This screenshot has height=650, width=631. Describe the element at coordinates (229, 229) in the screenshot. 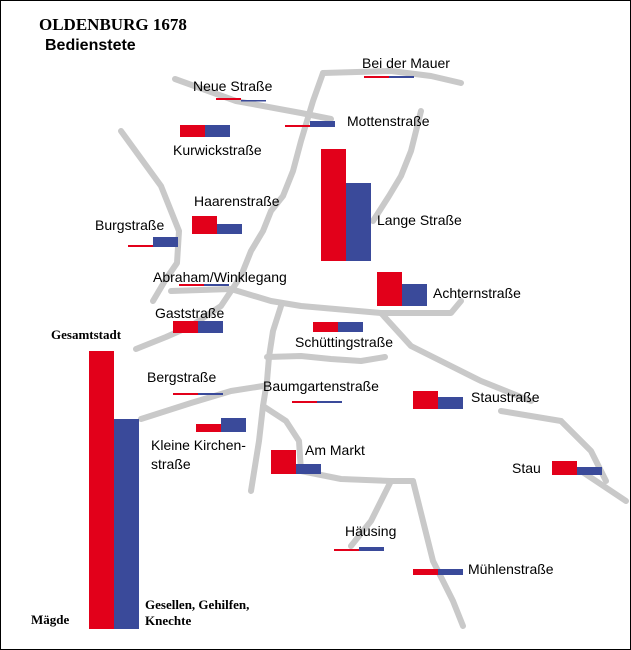

I see `bar-gesellen-haarenstraße` at that location.